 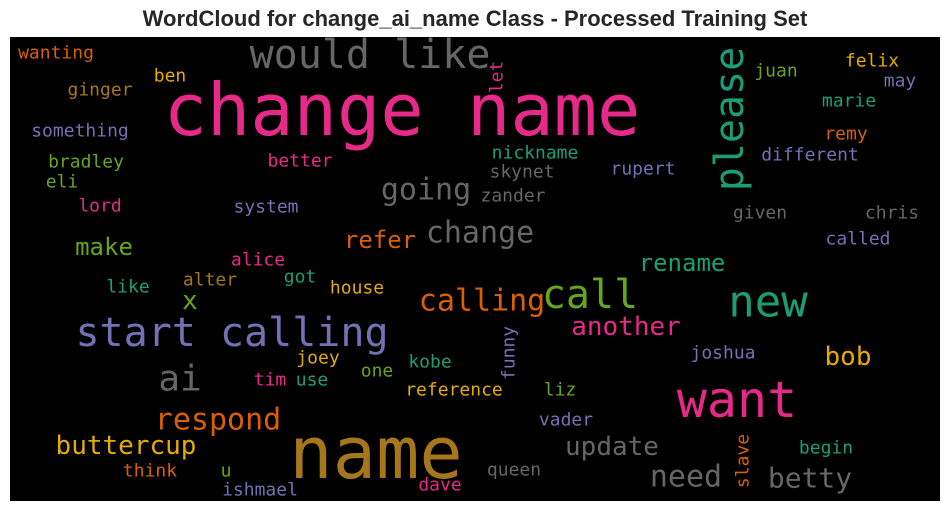 What do you see at coordinates (190, 301) in the screenshot?
I see `word-x: x` at bounding box center [190, 301].